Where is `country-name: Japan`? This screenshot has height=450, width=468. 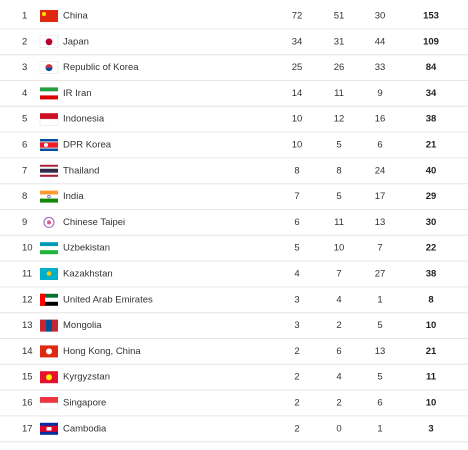 country-name: Japan is located at coordinates (76, 41).